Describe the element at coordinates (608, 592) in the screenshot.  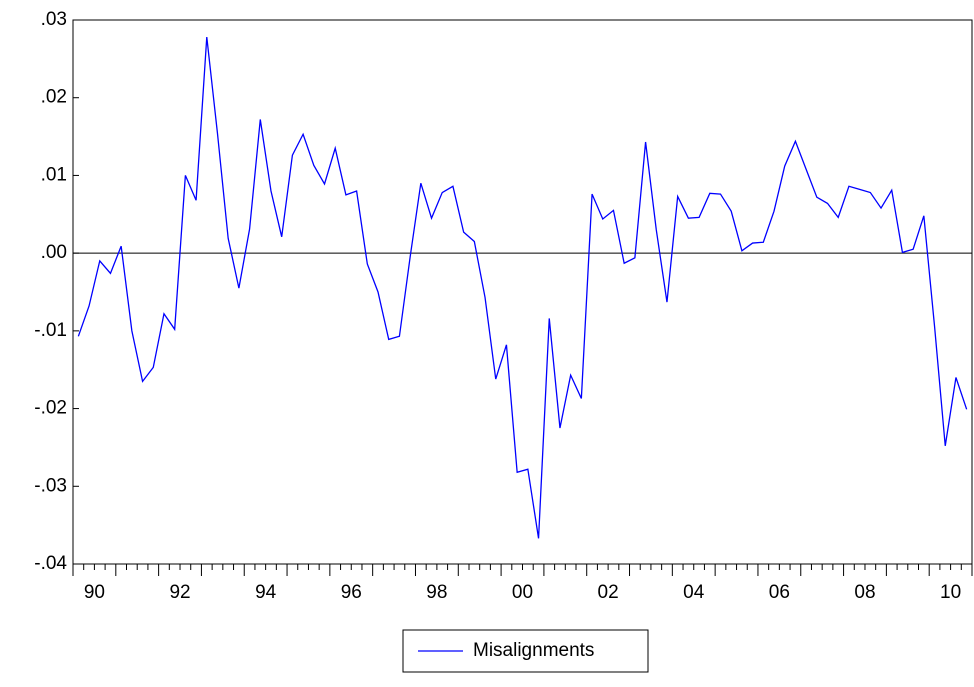
I see `x-tick-label: 02` at that location.